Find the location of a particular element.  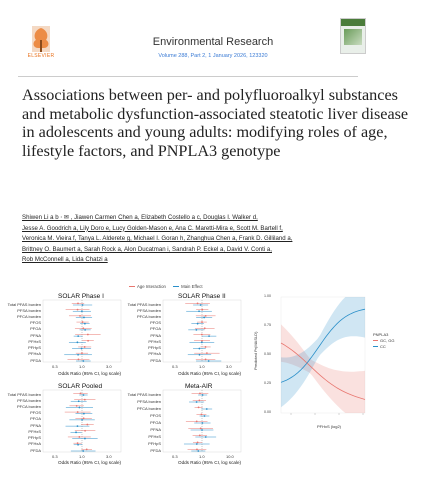

forest-row-label: PFSA burden is located at coordinates (149, 310).